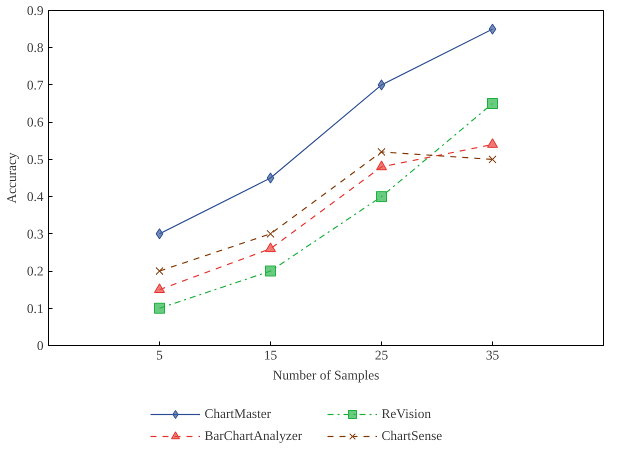 This screenshot has height=475, width=621. I want to click on x-tick-label: 25, so click(381, 355).